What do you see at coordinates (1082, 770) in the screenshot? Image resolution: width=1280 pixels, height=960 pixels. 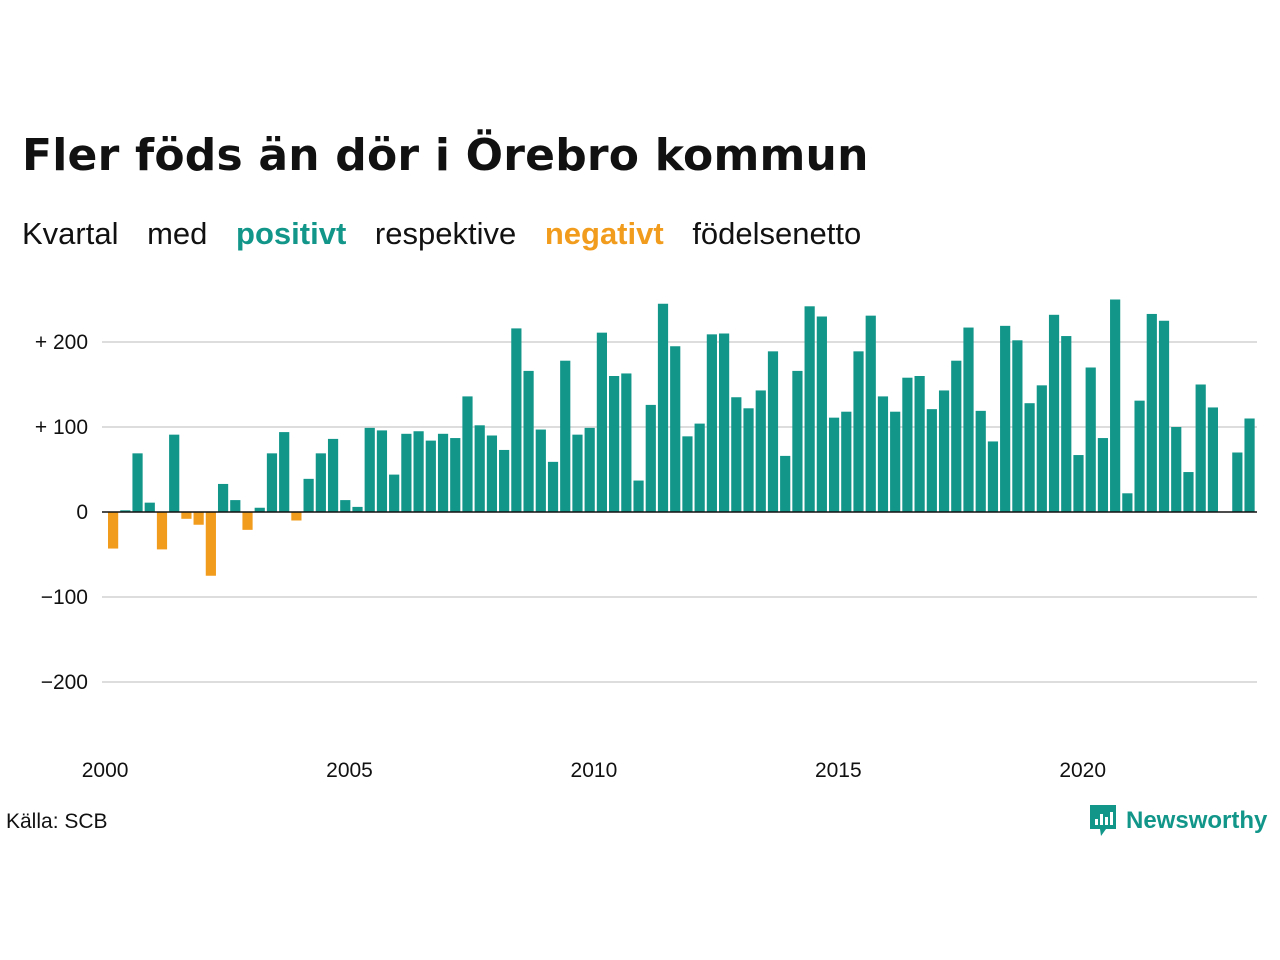 I see `x-tick-label: 2020` at bounding box center [1082, 770].